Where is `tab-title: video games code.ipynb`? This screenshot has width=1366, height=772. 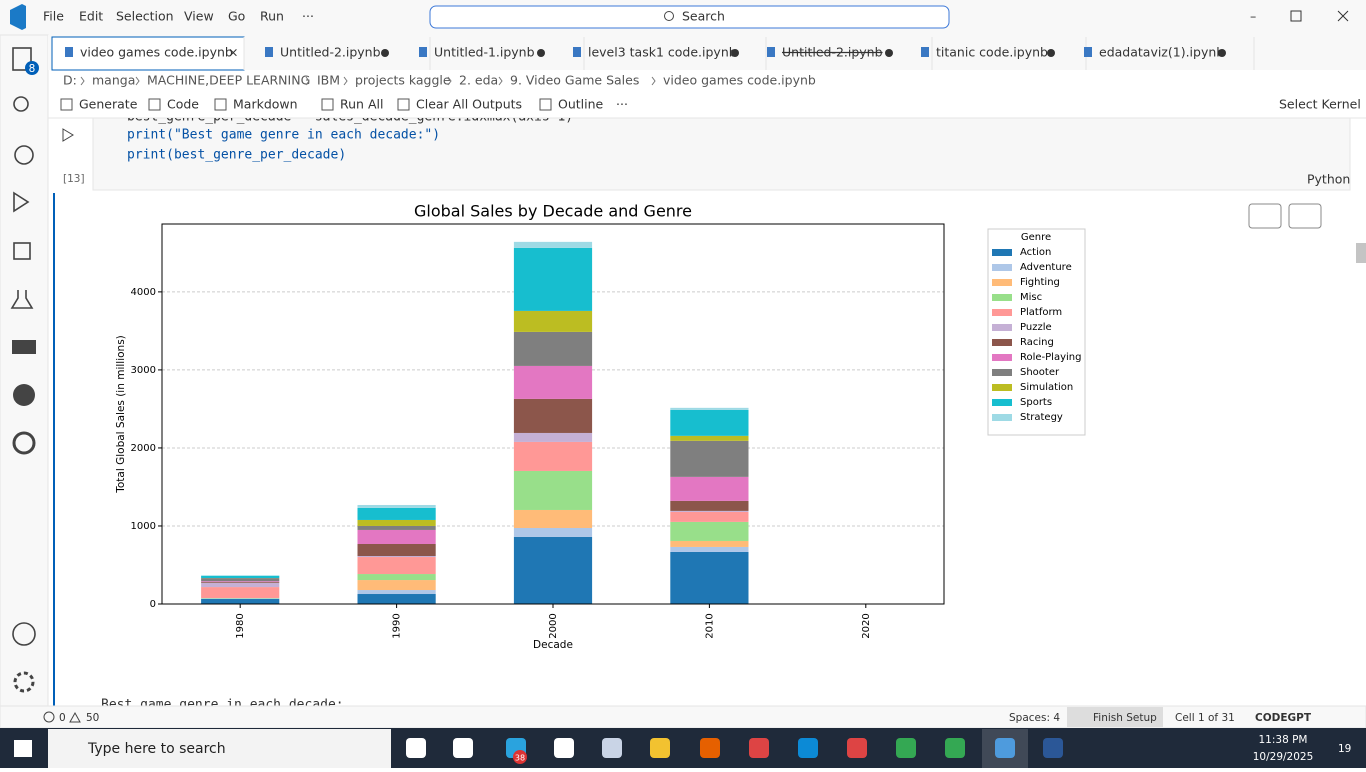 tab-title: video games code.ipynb is located at coordinates (156, 52).